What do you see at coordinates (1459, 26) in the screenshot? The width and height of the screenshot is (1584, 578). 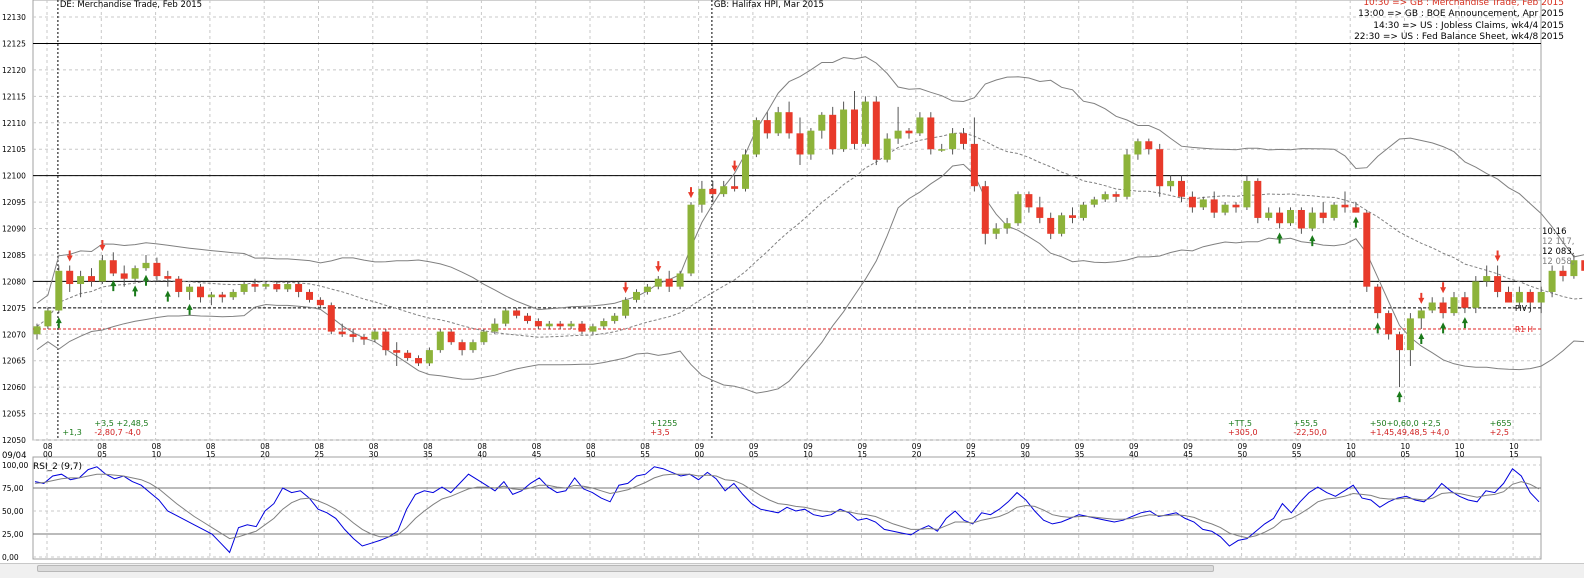 I see `event-item: 14:30 => US : Jobless Claims, wk4/4 2015` at bounding box center [1459, 26].